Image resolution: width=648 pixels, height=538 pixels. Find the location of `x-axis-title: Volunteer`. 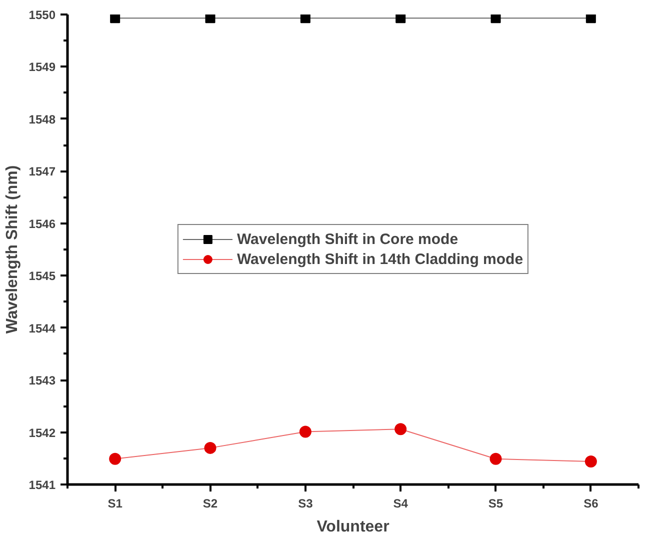

x-axis-title: Volunteer is located at coordinates (353, 527).